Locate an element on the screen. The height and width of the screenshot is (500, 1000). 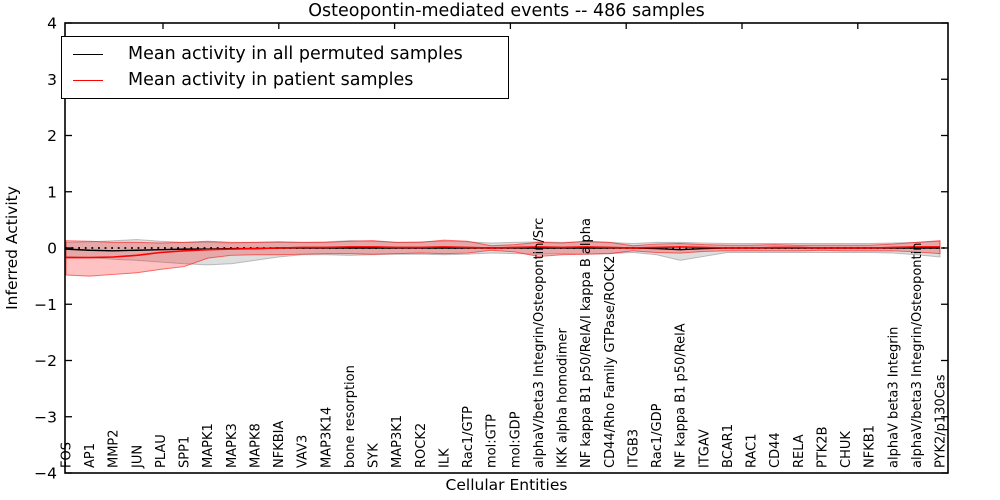
x-tick-label-entity: alphaV/beta3 Integrin/Osteopontin is located at coordinates (917, 355).